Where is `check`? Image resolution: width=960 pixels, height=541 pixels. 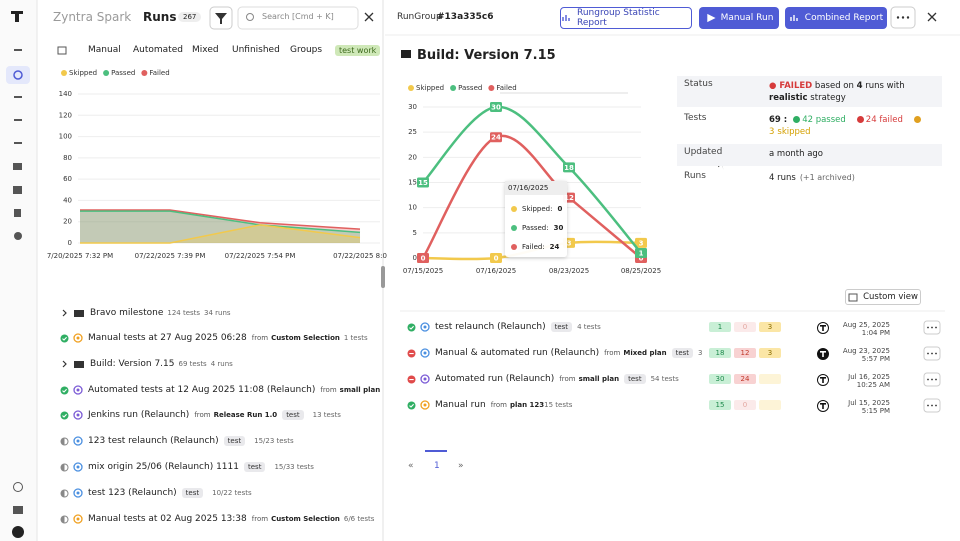
check is located at coordinates (412, 327).